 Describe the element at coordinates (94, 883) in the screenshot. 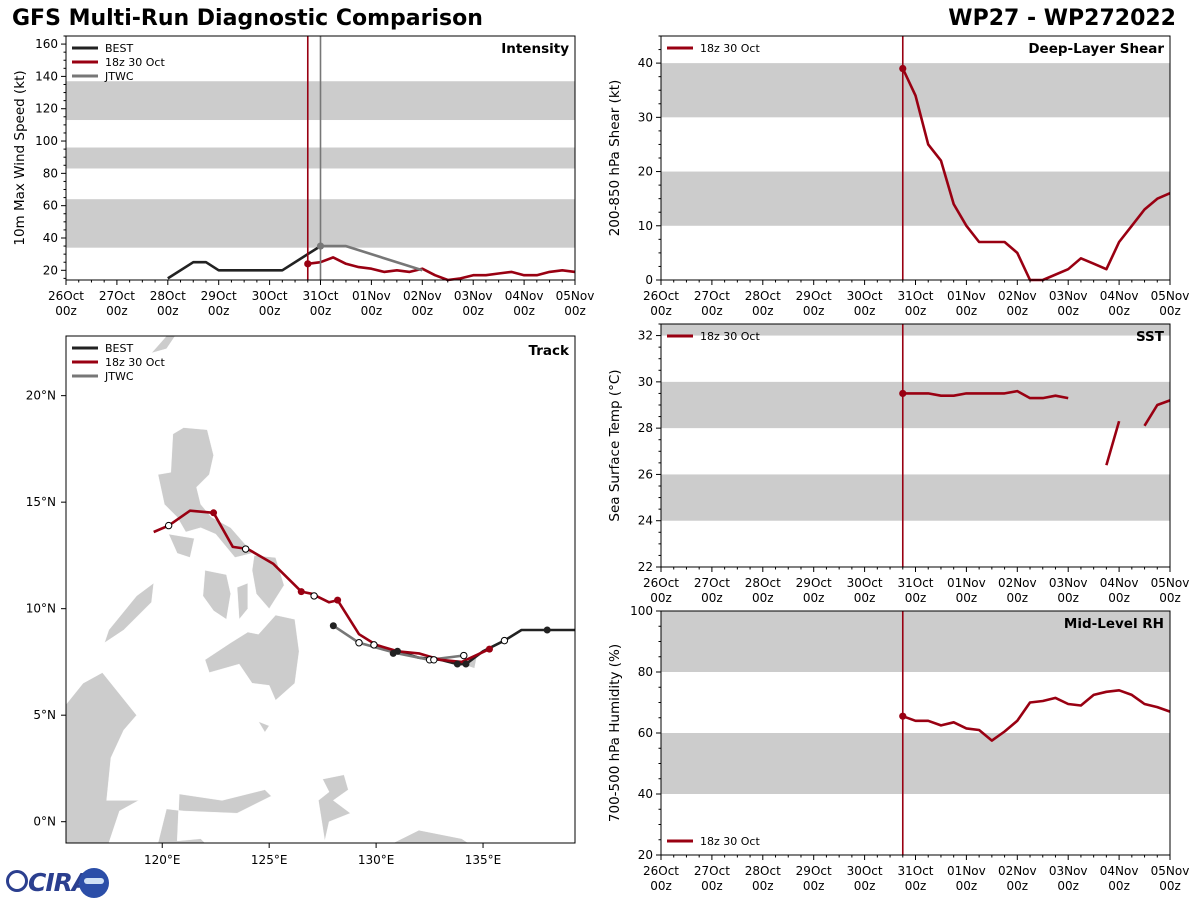

I see `logo-globe-icon` at that location.